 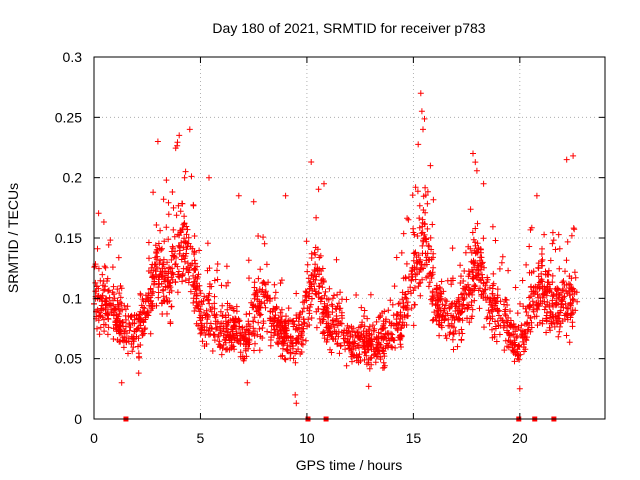 What do you see at coordinates (78, 419) in the screenshot?
I see `y-tick-label: 0` at bounding box center [78, 419].